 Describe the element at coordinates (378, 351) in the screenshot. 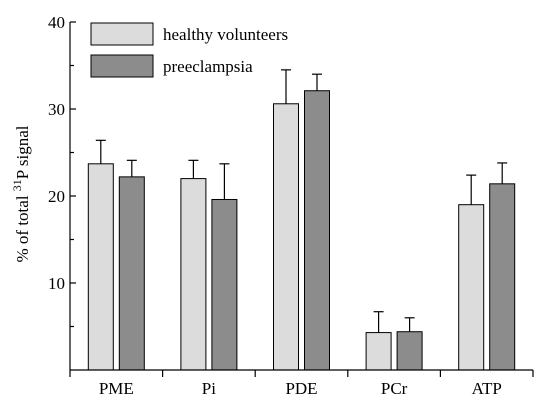

I see `bar-healthy-volunteers-pcr` at that location.